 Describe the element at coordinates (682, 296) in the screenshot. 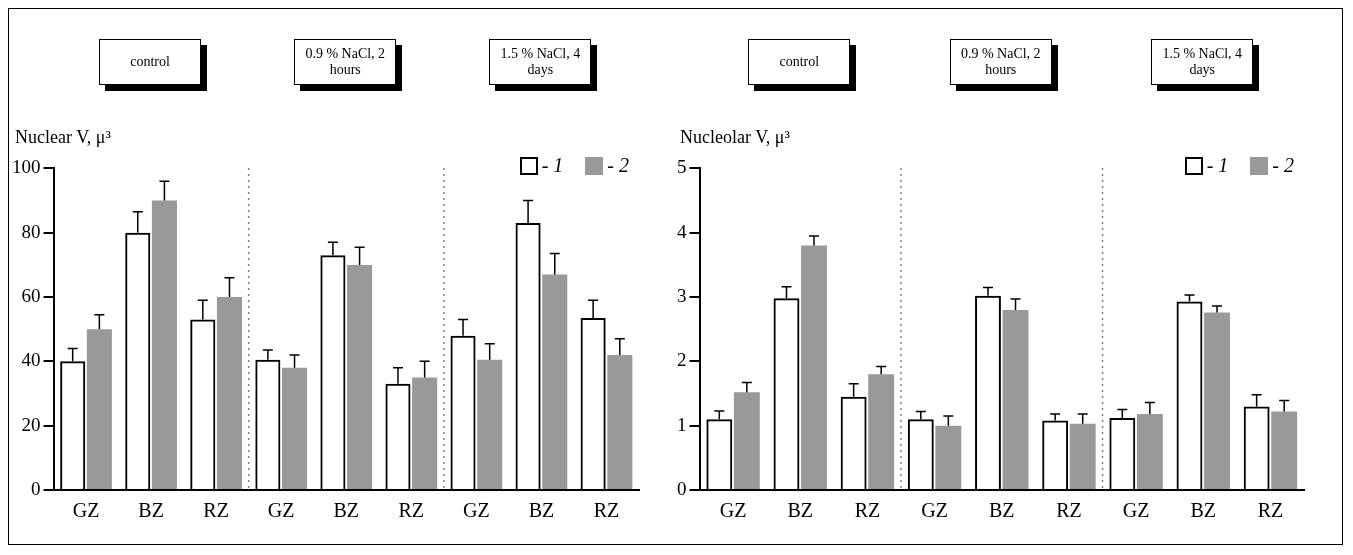

I see `y-tick-label: 3` at that location.